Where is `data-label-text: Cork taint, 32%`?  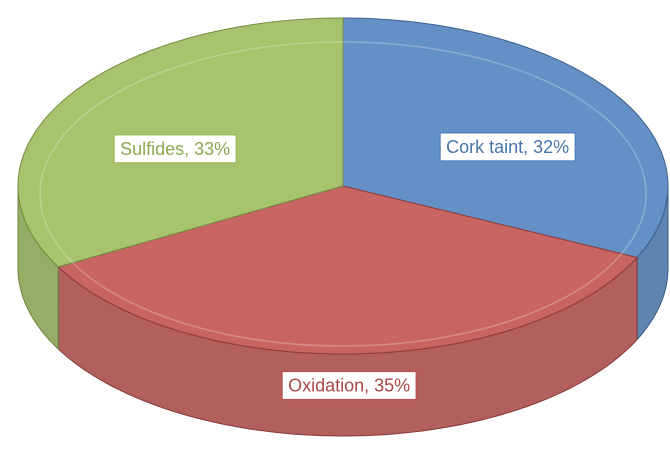
data-label-text: Cork taint, 32% is located at coordinates (507, 147).